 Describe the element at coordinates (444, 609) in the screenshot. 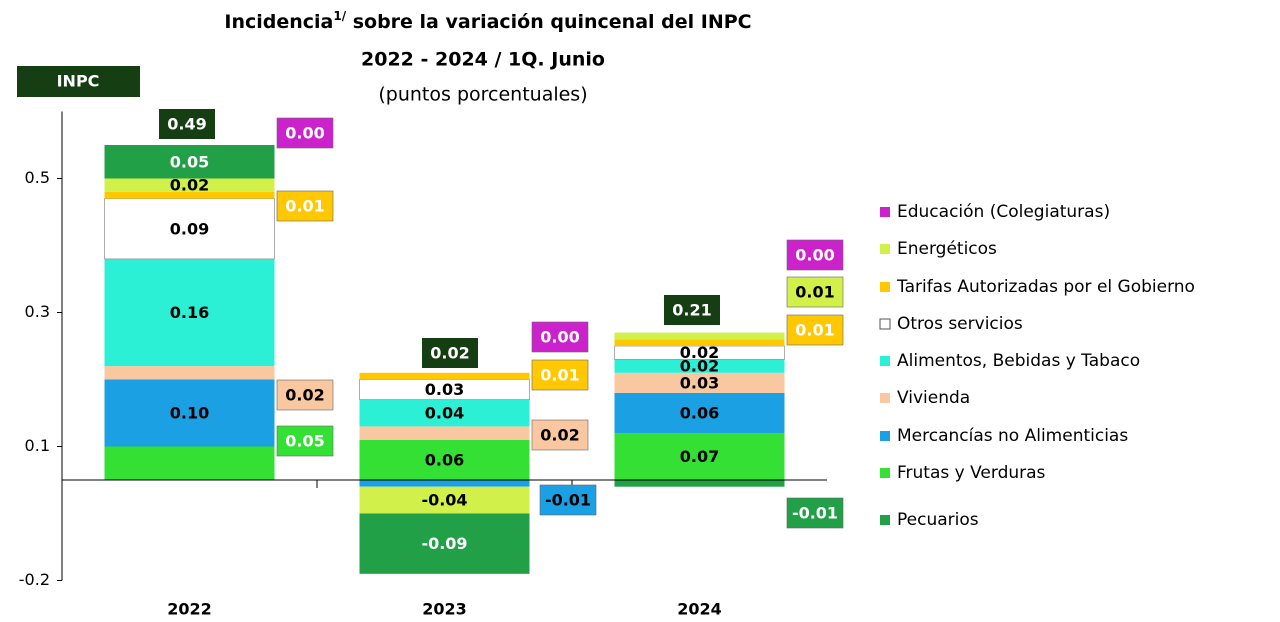

I see `x-tick-label: 2023` at that location.